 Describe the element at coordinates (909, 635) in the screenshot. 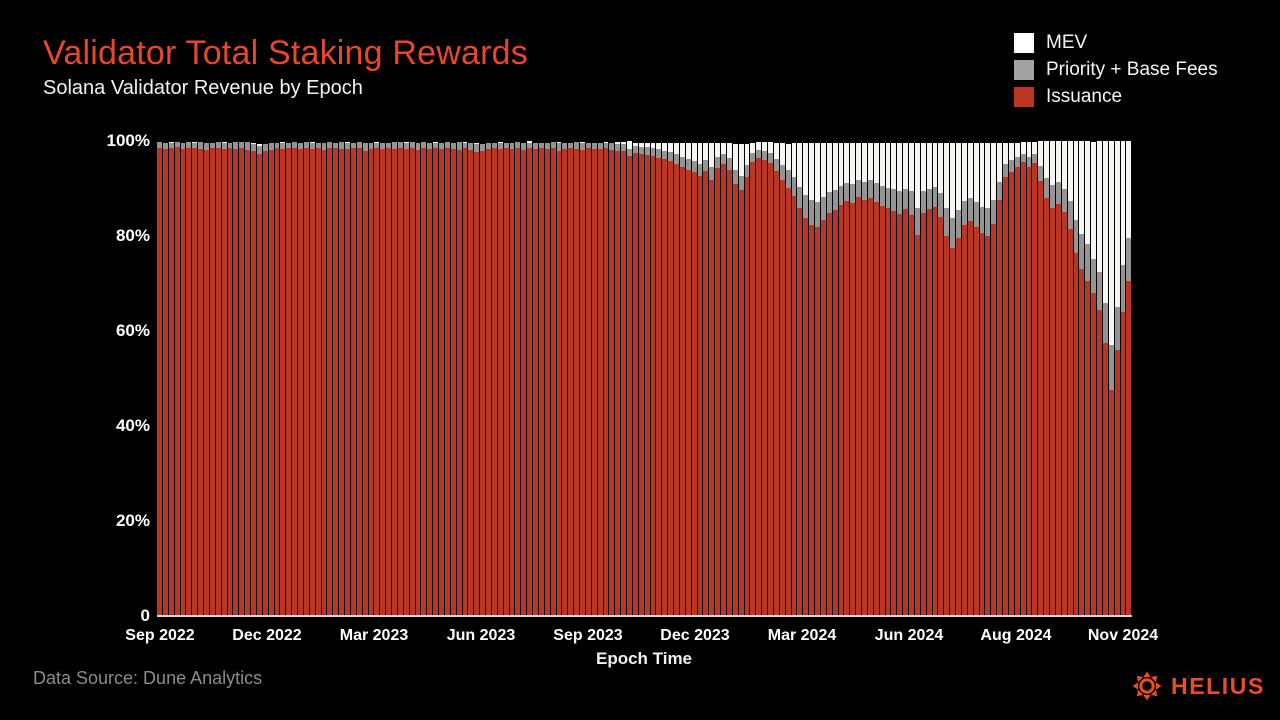

I see `x-tick-label: Jun 2024` at that location.